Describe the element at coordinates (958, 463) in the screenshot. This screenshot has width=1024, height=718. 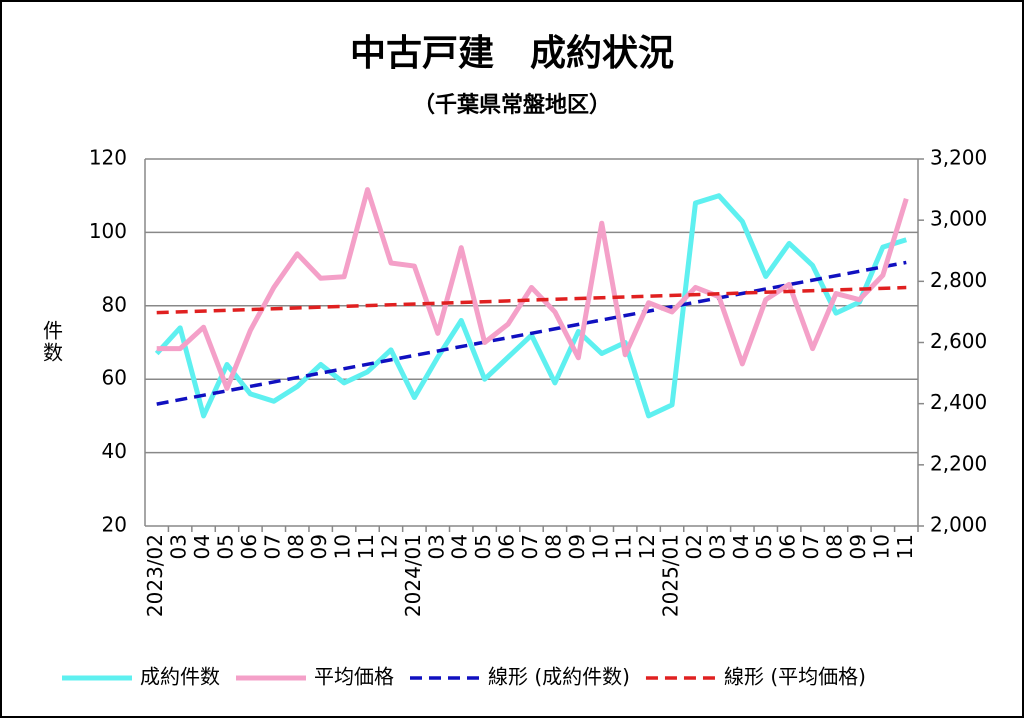
I see `y2-tick-label: 2,200` at that location.